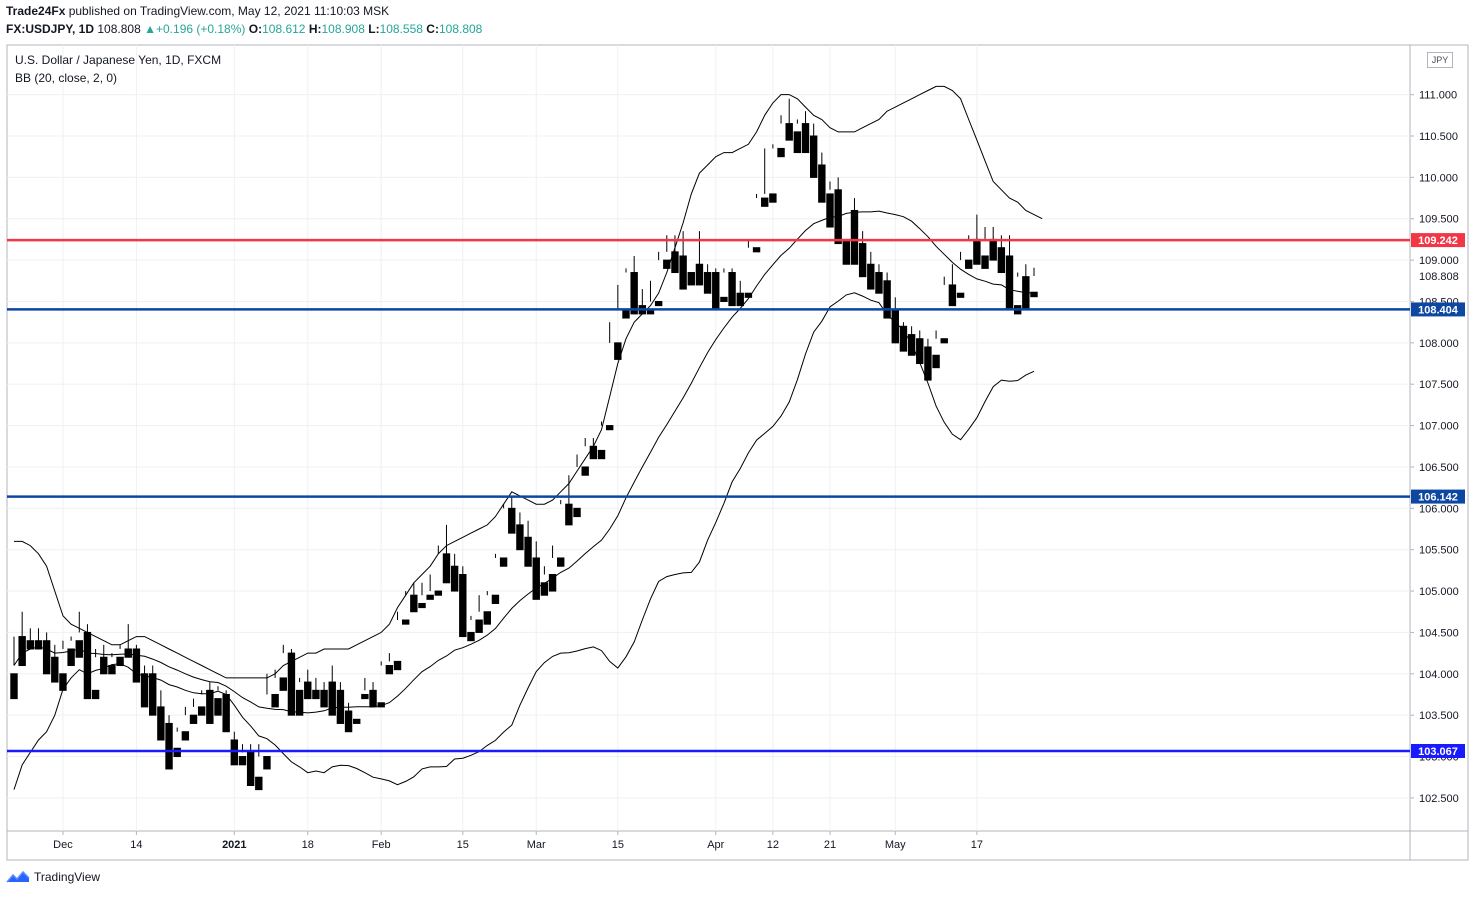 The width and height of the screenshot is (1475, 897). Describe the element at coordinates (1438, 96) in the screenshot. I see `y-tick-label: 111.000` at that location.